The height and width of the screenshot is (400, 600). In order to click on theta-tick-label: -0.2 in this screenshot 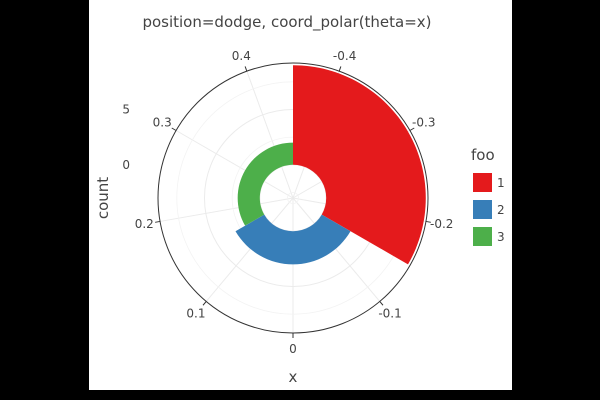, I will do `click(441, 224)`.